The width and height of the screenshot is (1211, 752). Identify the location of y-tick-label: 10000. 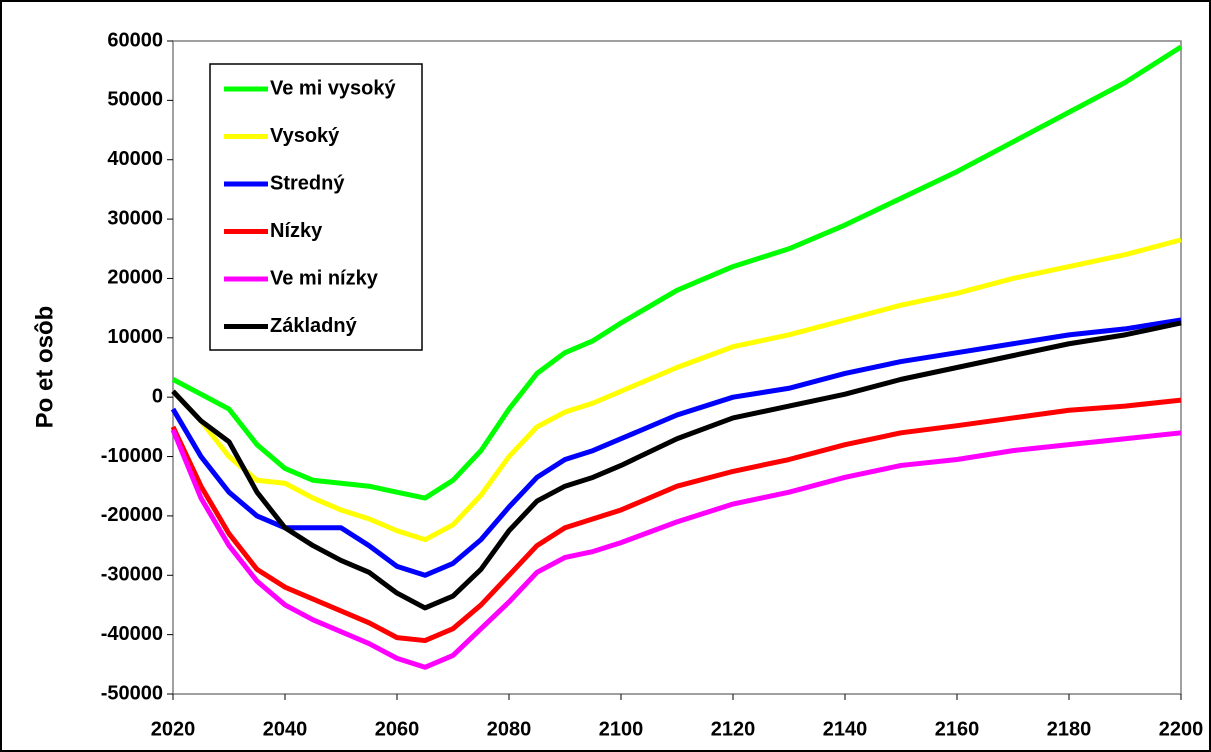
(135, 337).